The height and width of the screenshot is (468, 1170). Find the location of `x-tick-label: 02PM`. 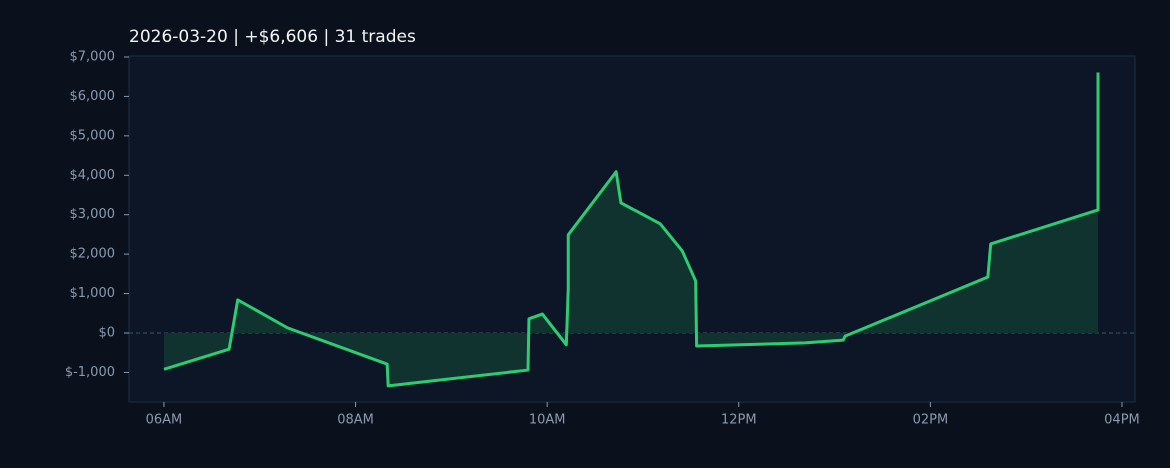

x-tick-label: 02PM is located at coordinates (931, 420).